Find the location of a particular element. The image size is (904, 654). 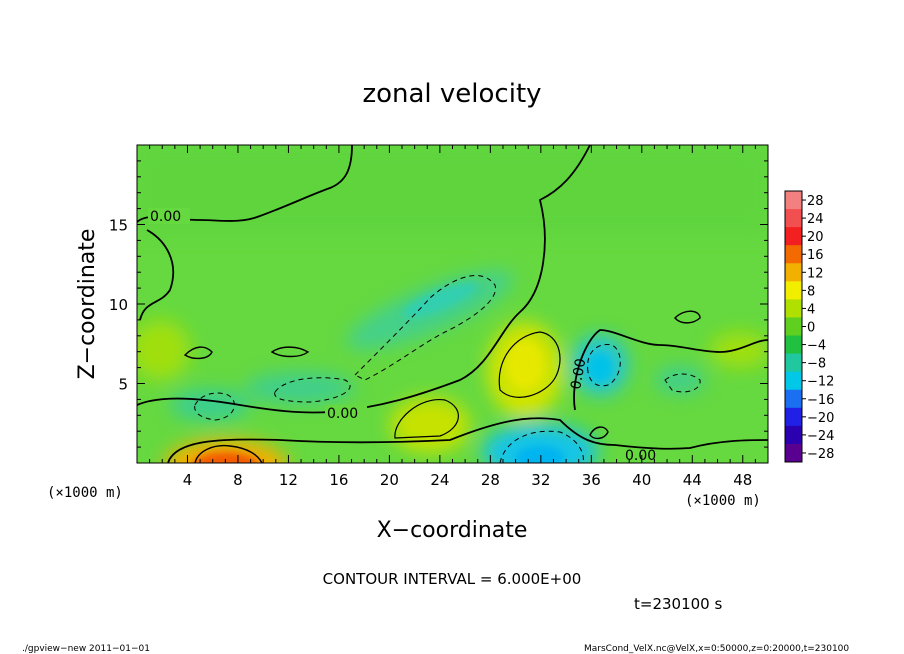

colorbar-label: −28 is located at coordinates (820, 454).